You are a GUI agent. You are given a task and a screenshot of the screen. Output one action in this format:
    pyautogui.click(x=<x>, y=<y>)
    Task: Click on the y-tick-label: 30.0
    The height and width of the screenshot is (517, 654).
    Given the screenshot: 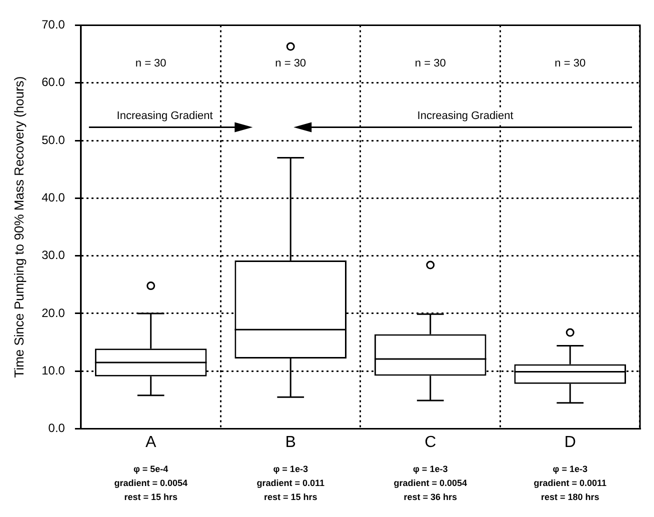 What is the action you would take?
    pyautogui.click(x=54, y=255)
    